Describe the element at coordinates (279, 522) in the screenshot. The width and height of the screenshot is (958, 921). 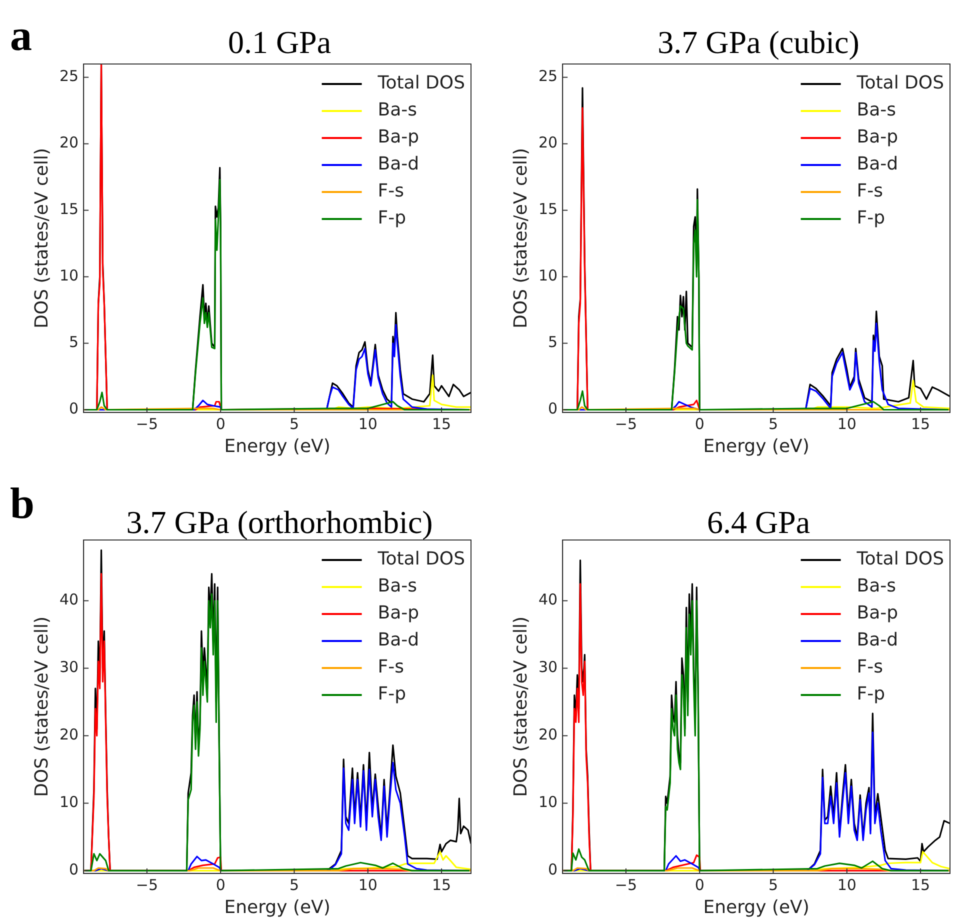
I see `chart-title: 3.7 GPa (orthorhombic)` at that location.